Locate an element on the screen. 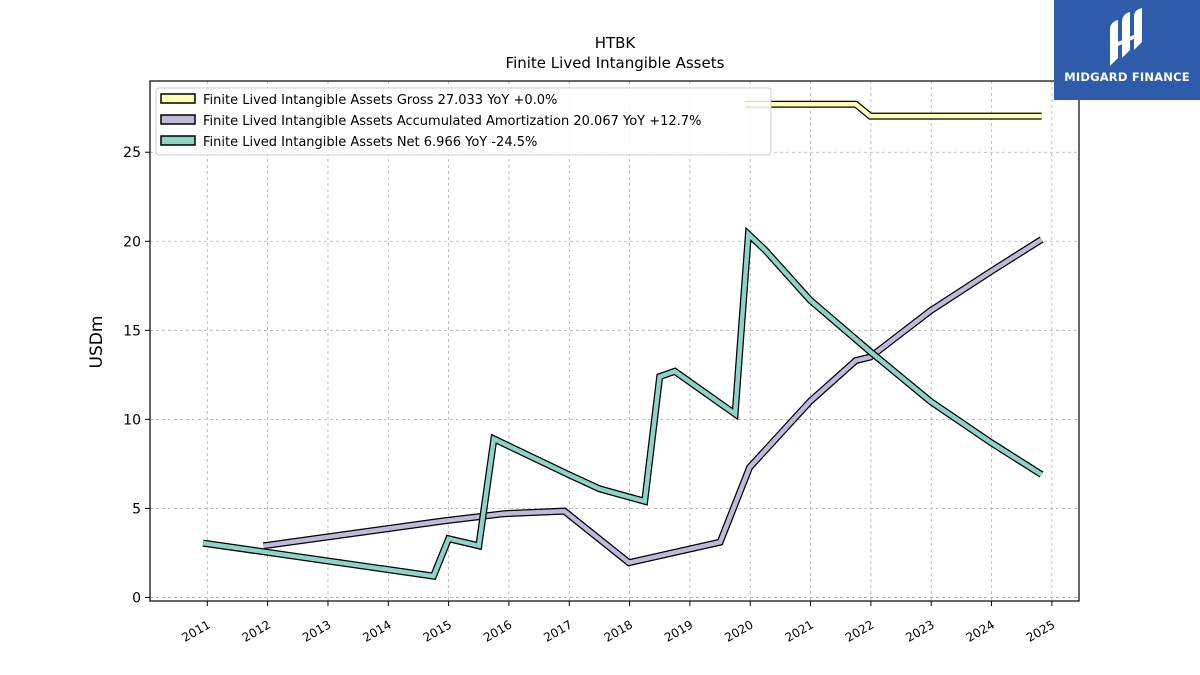 The height and width of the screenshot is (675, 1200). x-tick-label: 2013 is located at coordinates (316, 630).